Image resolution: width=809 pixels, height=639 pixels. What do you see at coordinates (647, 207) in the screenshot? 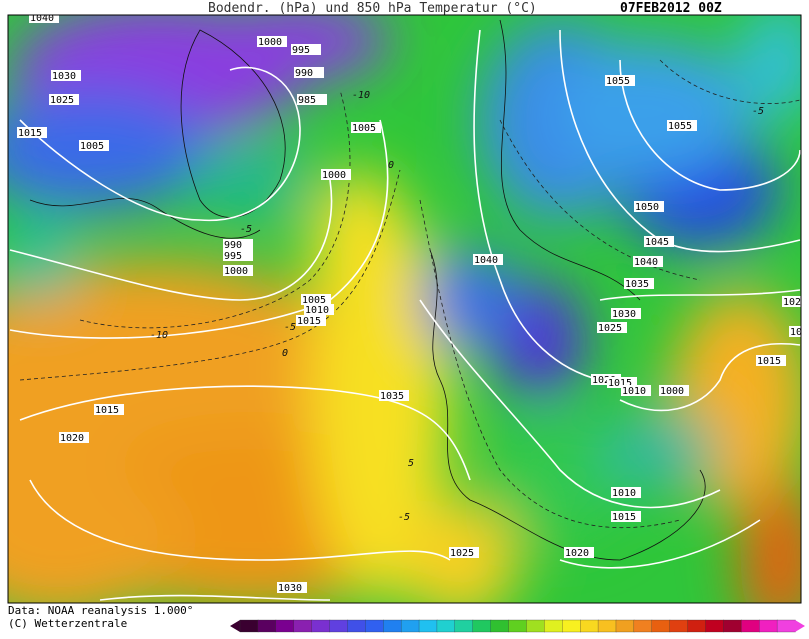
I see `isobar-label: 1050` at bounding box center [647, 207].